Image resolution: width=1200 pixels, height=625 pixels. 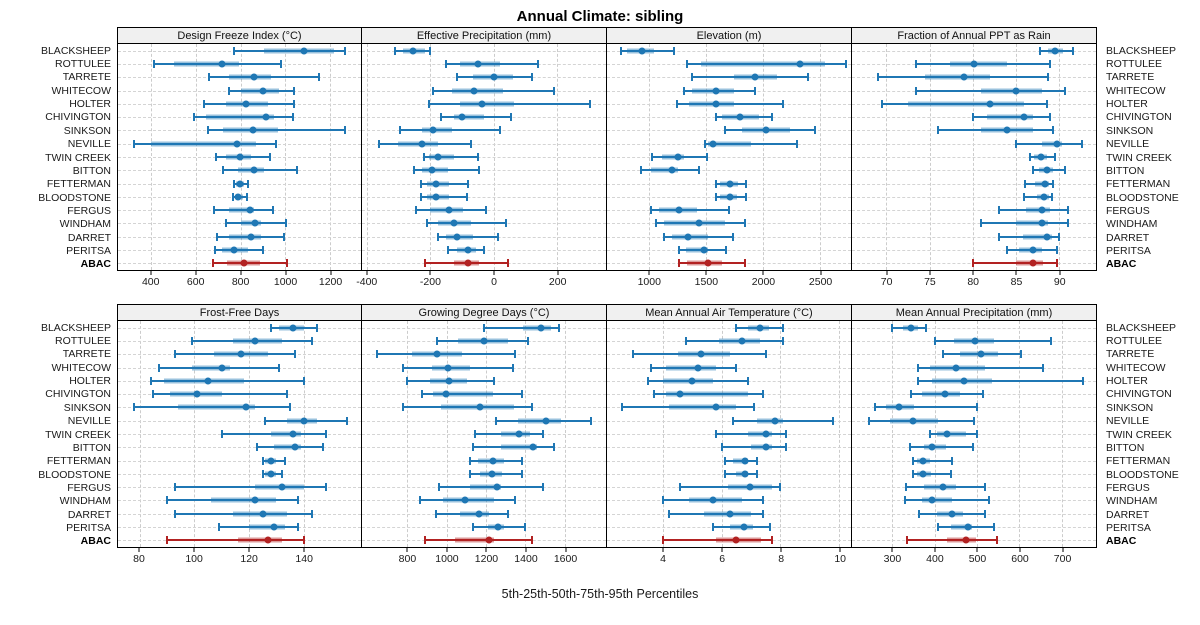 I want to click on row-label: FERGUS, so click(x=89, y=487).